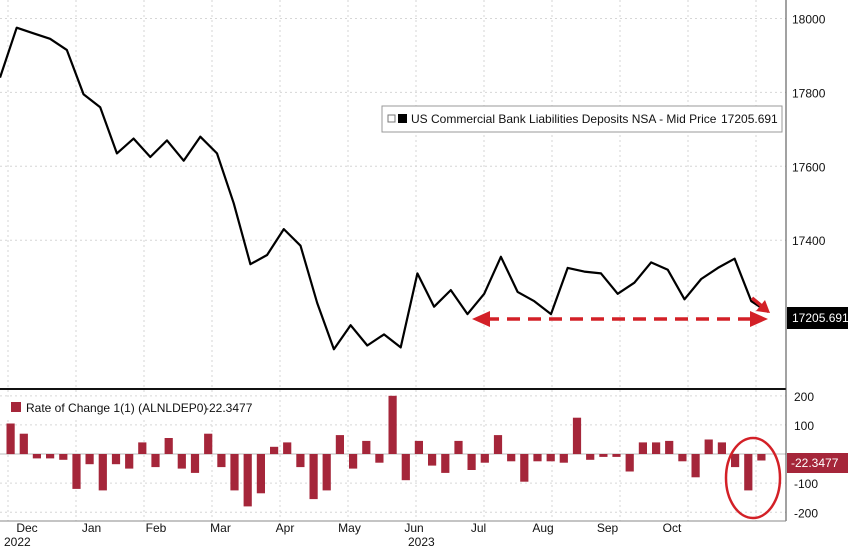 The image size is (848, 551). Describe the element at coordinates (542, 528) in the screenshot. I see `x-tick-label: Aug` at that location.